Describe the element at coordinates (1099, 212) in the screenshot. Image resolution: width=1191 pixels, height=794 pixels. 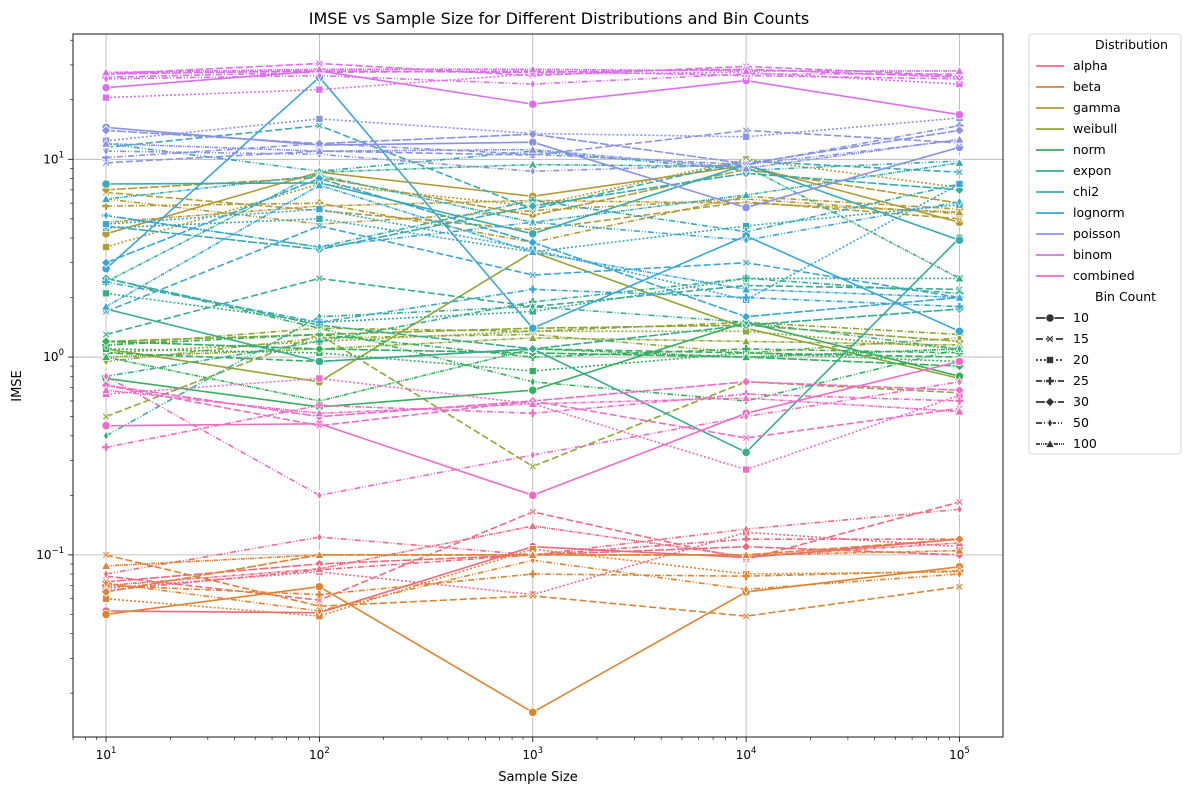
I see `legend-label: lognorm` at that location.